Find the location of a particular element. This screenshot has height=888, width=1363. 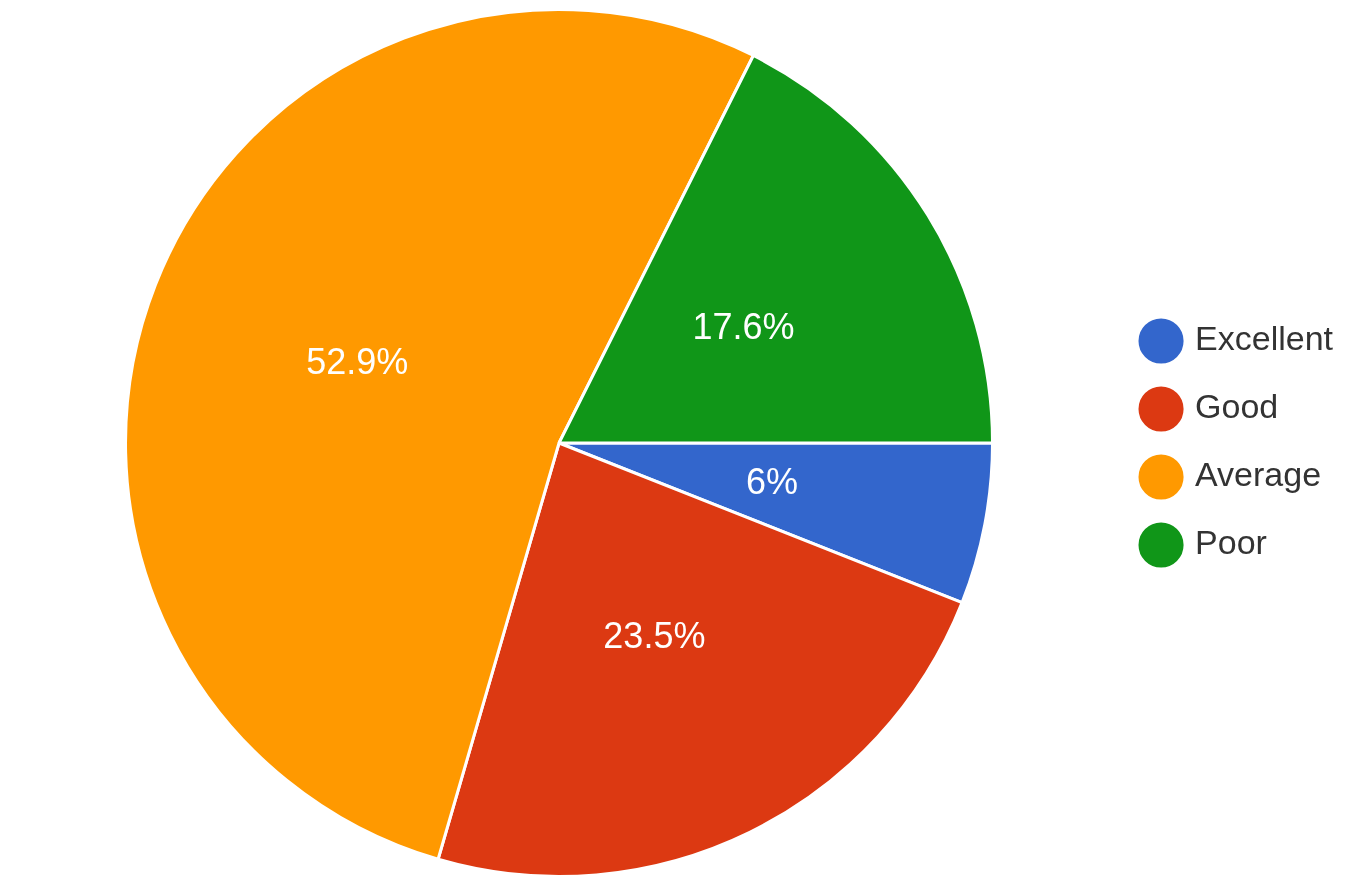

legend-label: Average is located at coordinates (1258, 474).